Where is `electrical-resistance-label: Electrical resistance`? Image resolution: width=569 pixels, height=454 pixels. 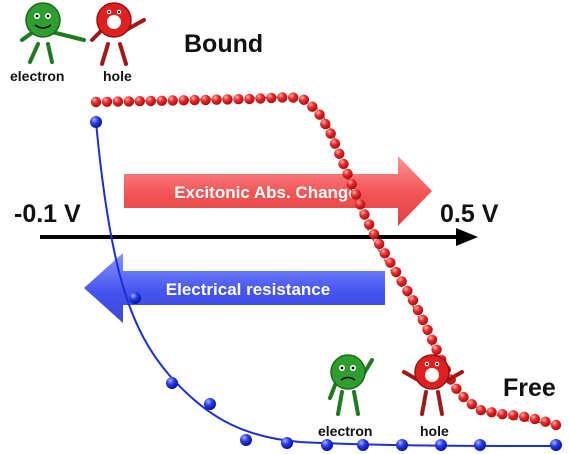 electrical-resistance-label: Electrical resistance is located at coordinates (248, 289).